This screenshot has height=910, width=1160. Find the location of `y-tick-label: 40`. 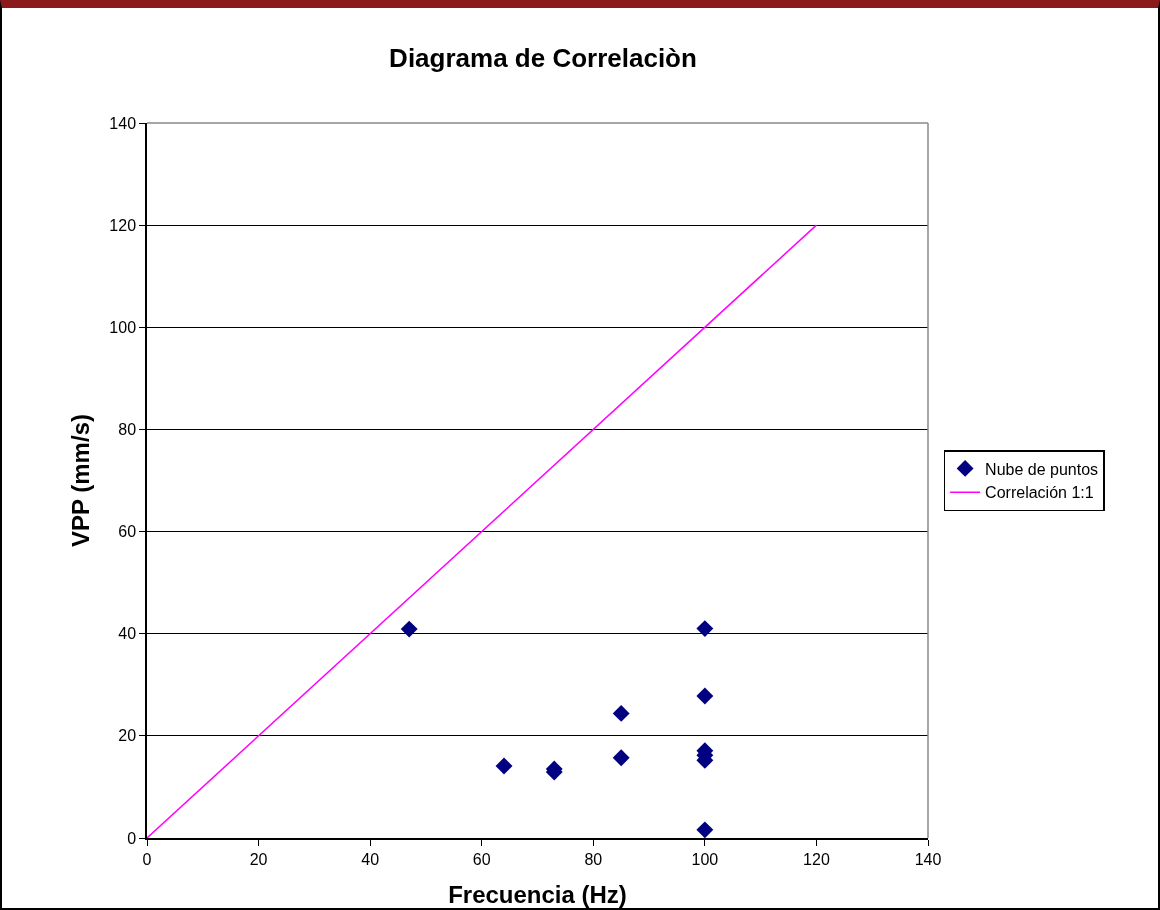

y-tick-label: 40 is located at coordinates (127, 634).